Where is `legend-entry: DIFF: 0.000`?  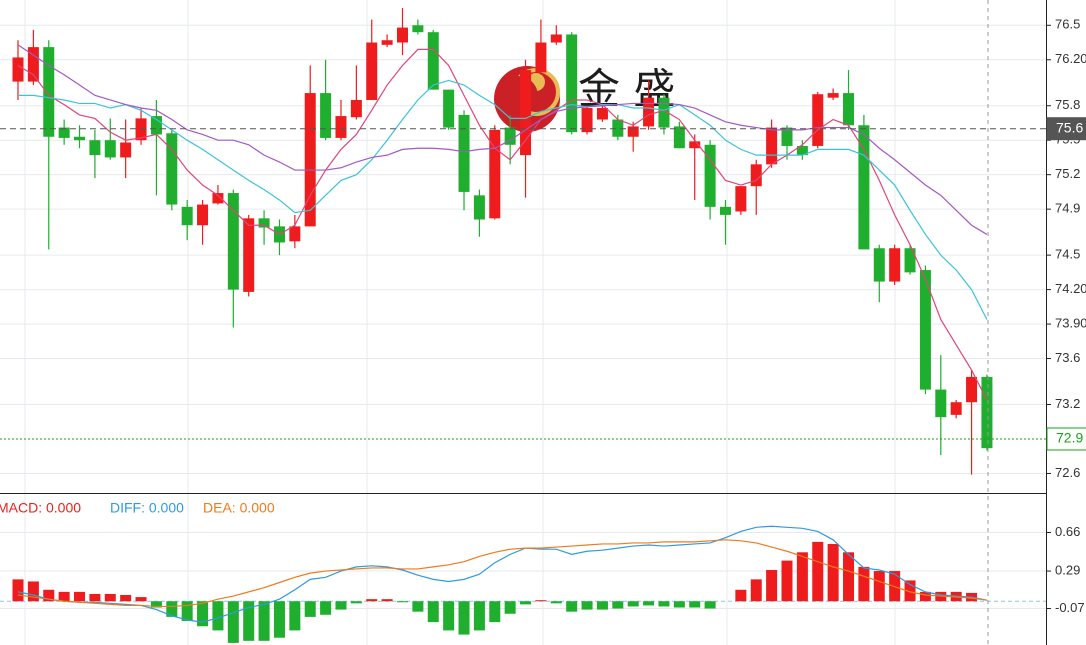
legend-entry: DIFF: 0.000 is located at coordinates (147, 508).